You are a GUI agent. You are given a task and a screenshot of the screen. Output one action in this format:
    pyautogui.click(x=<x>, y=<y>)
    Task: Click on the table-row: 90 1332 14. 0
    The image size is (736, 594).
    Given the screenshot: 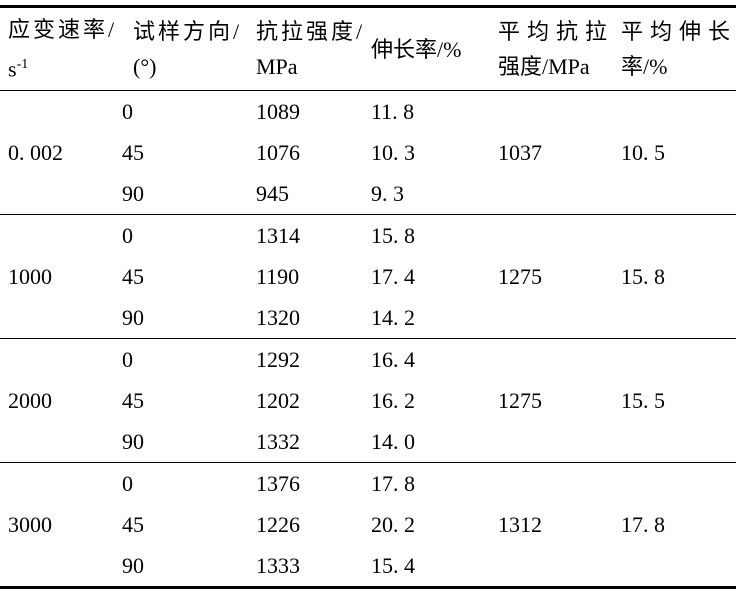 What is the action you would take?
    pyautogui.click(x=368, y=442)
    